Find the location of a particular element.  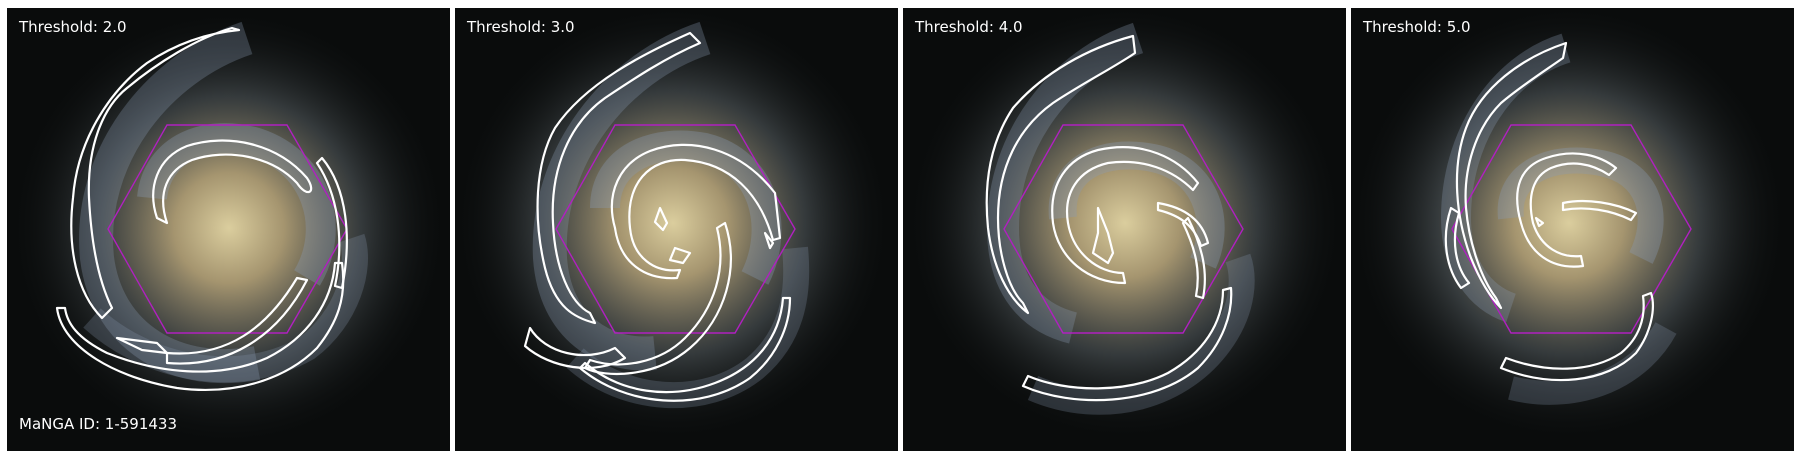

threshold-label: Threshold: 2.0 is located at coordinates (73, 27).